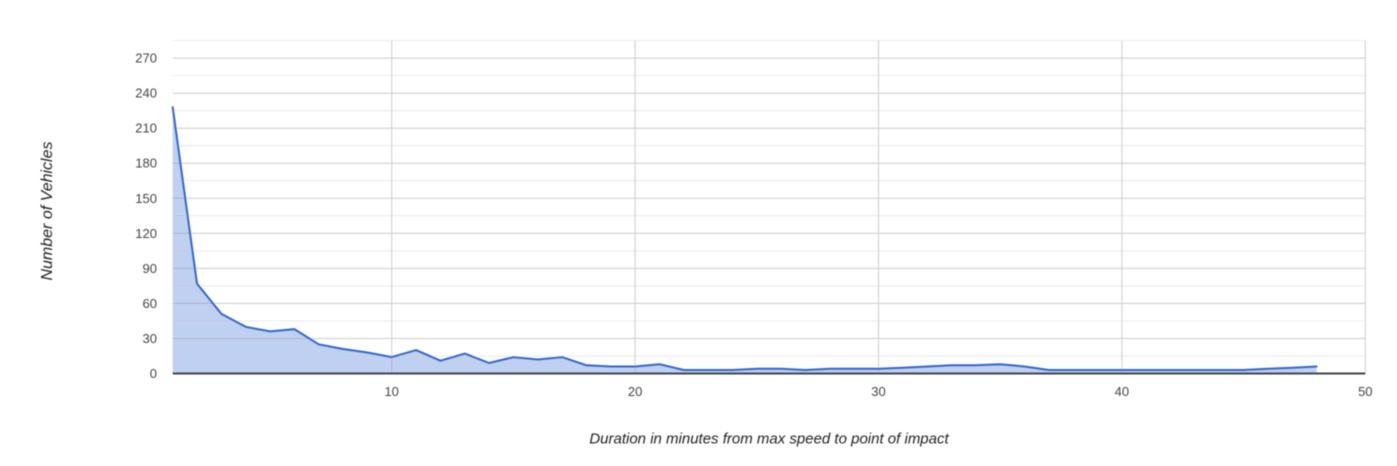 The image size is (1397, 466). What do you see at coordinates (391, 391) in the screenshot?
I see `svg-text: 10` at bounding box center [391, 391].